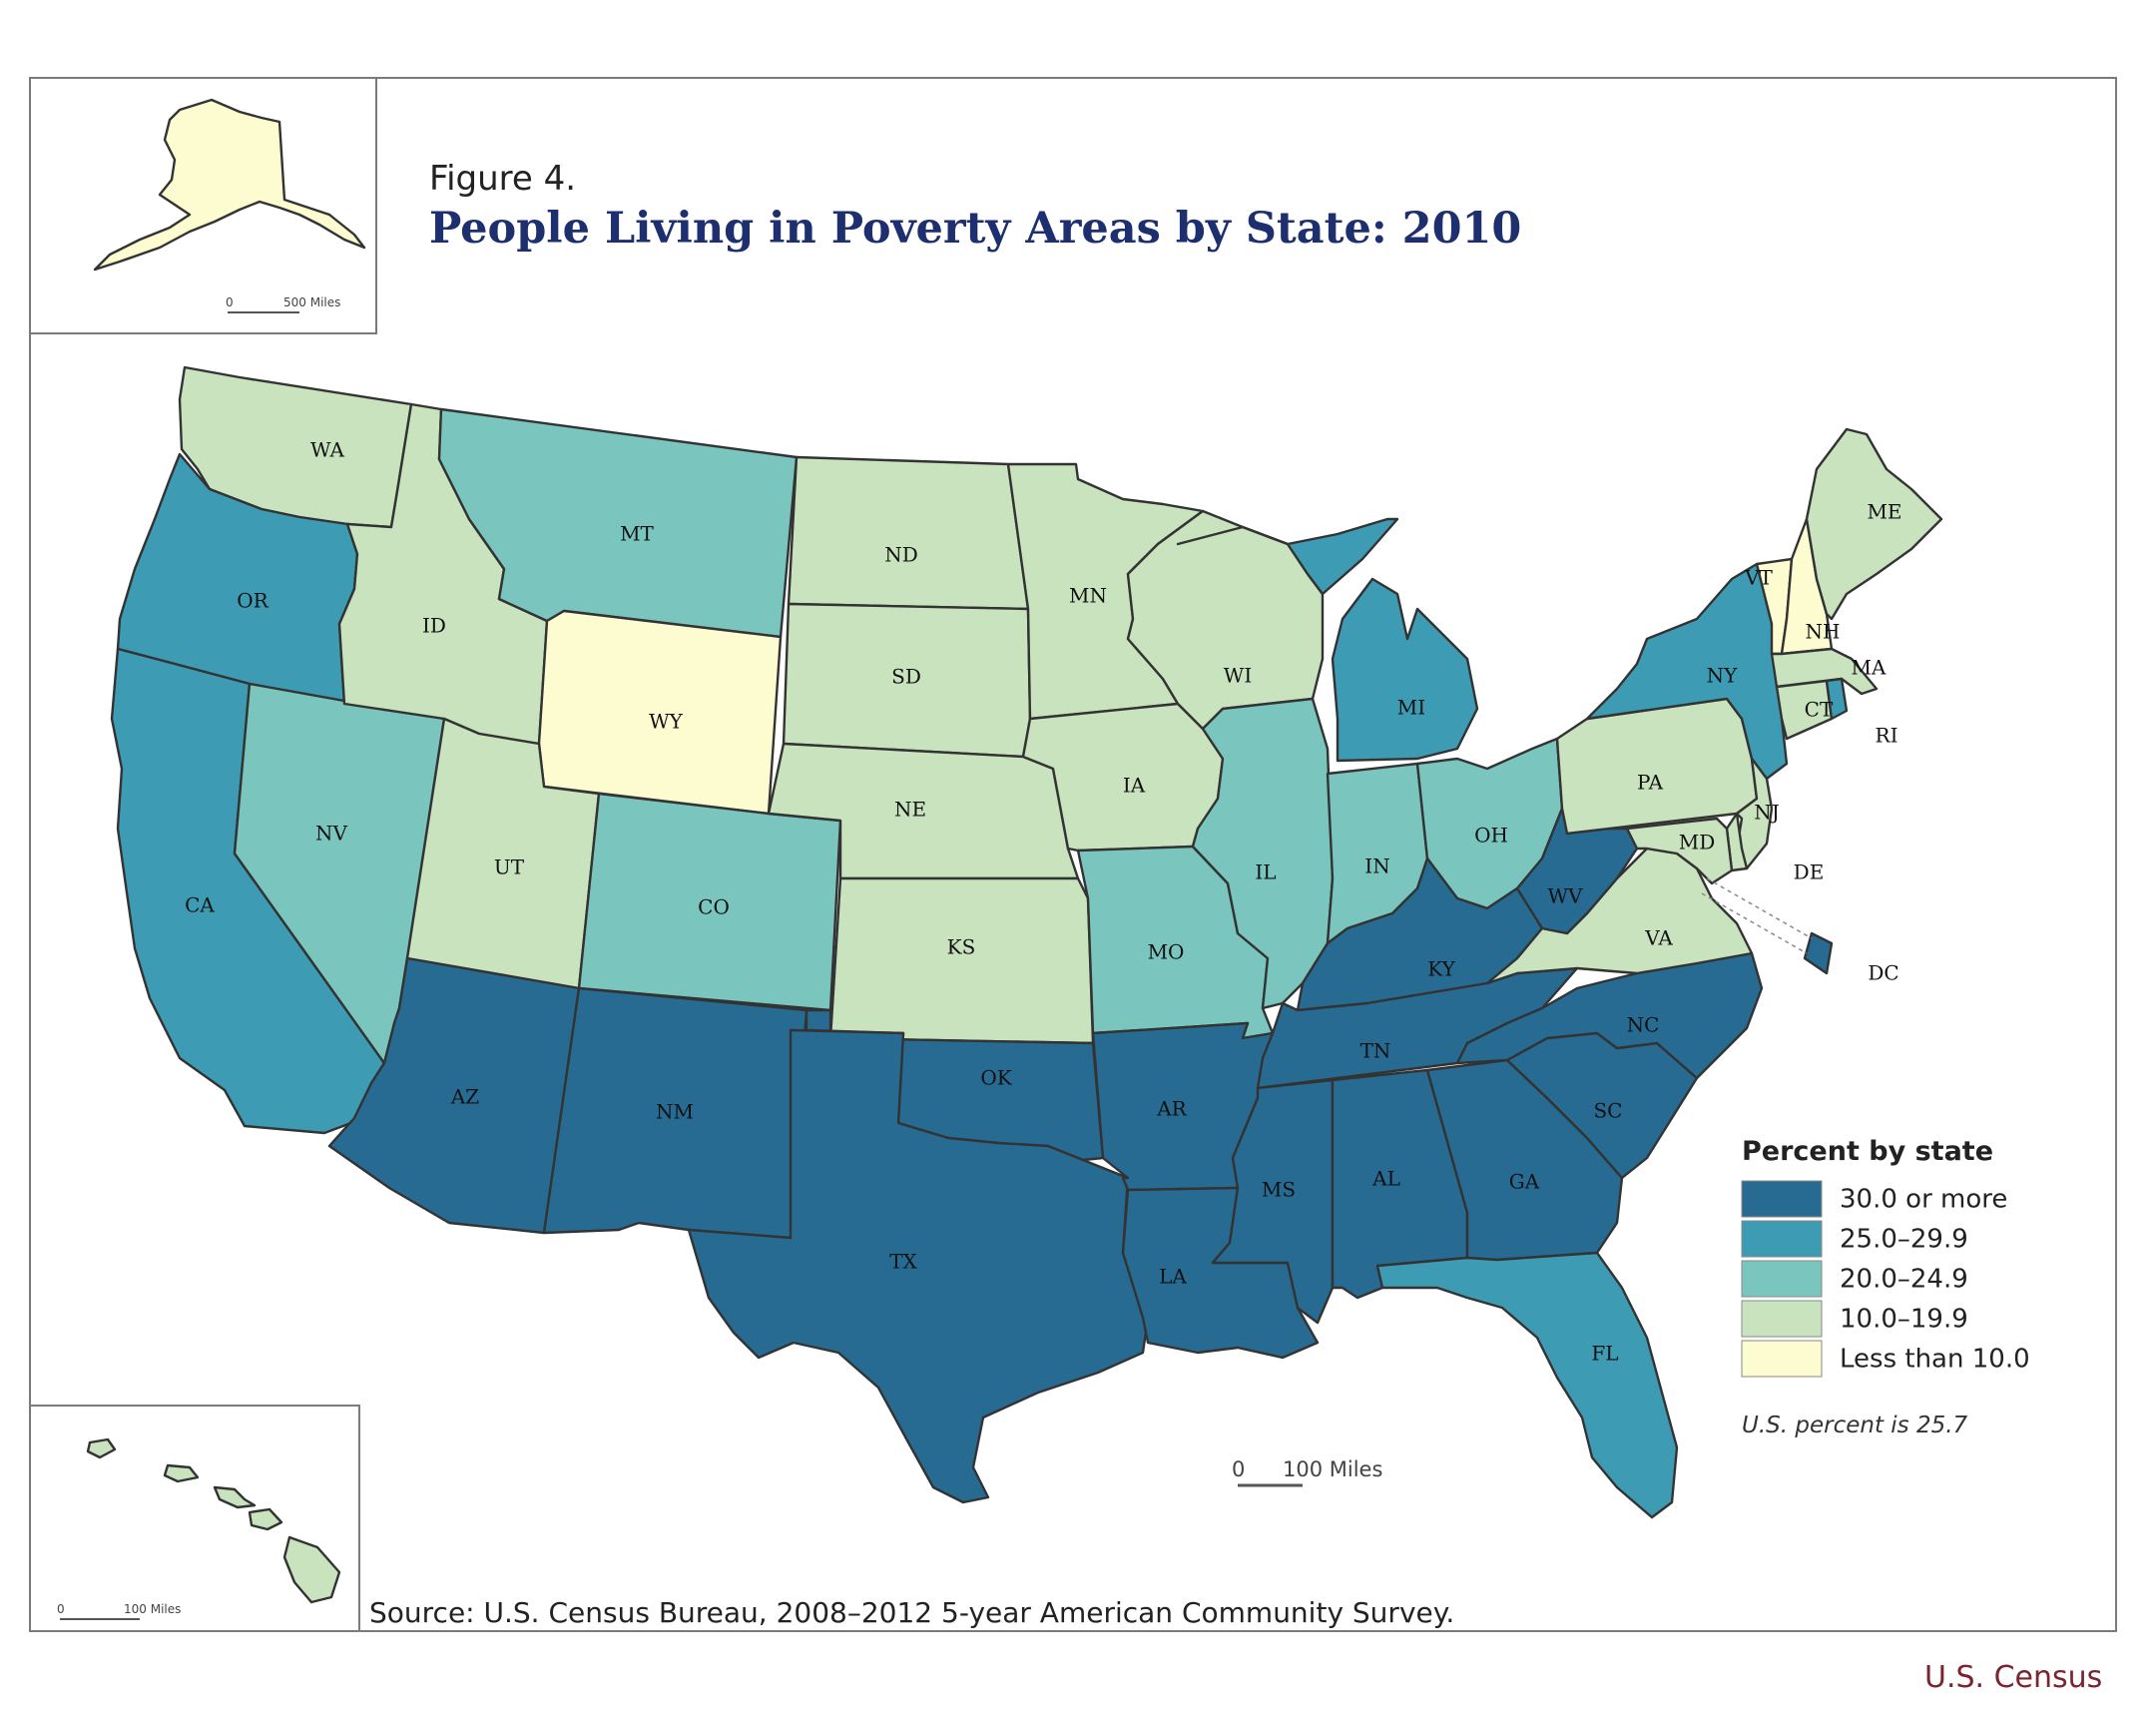 The image size is (2156, 1709). Describe the element at coordinates (961, 947) in the screenshot. I see `state-label-KS: KS` at that location.